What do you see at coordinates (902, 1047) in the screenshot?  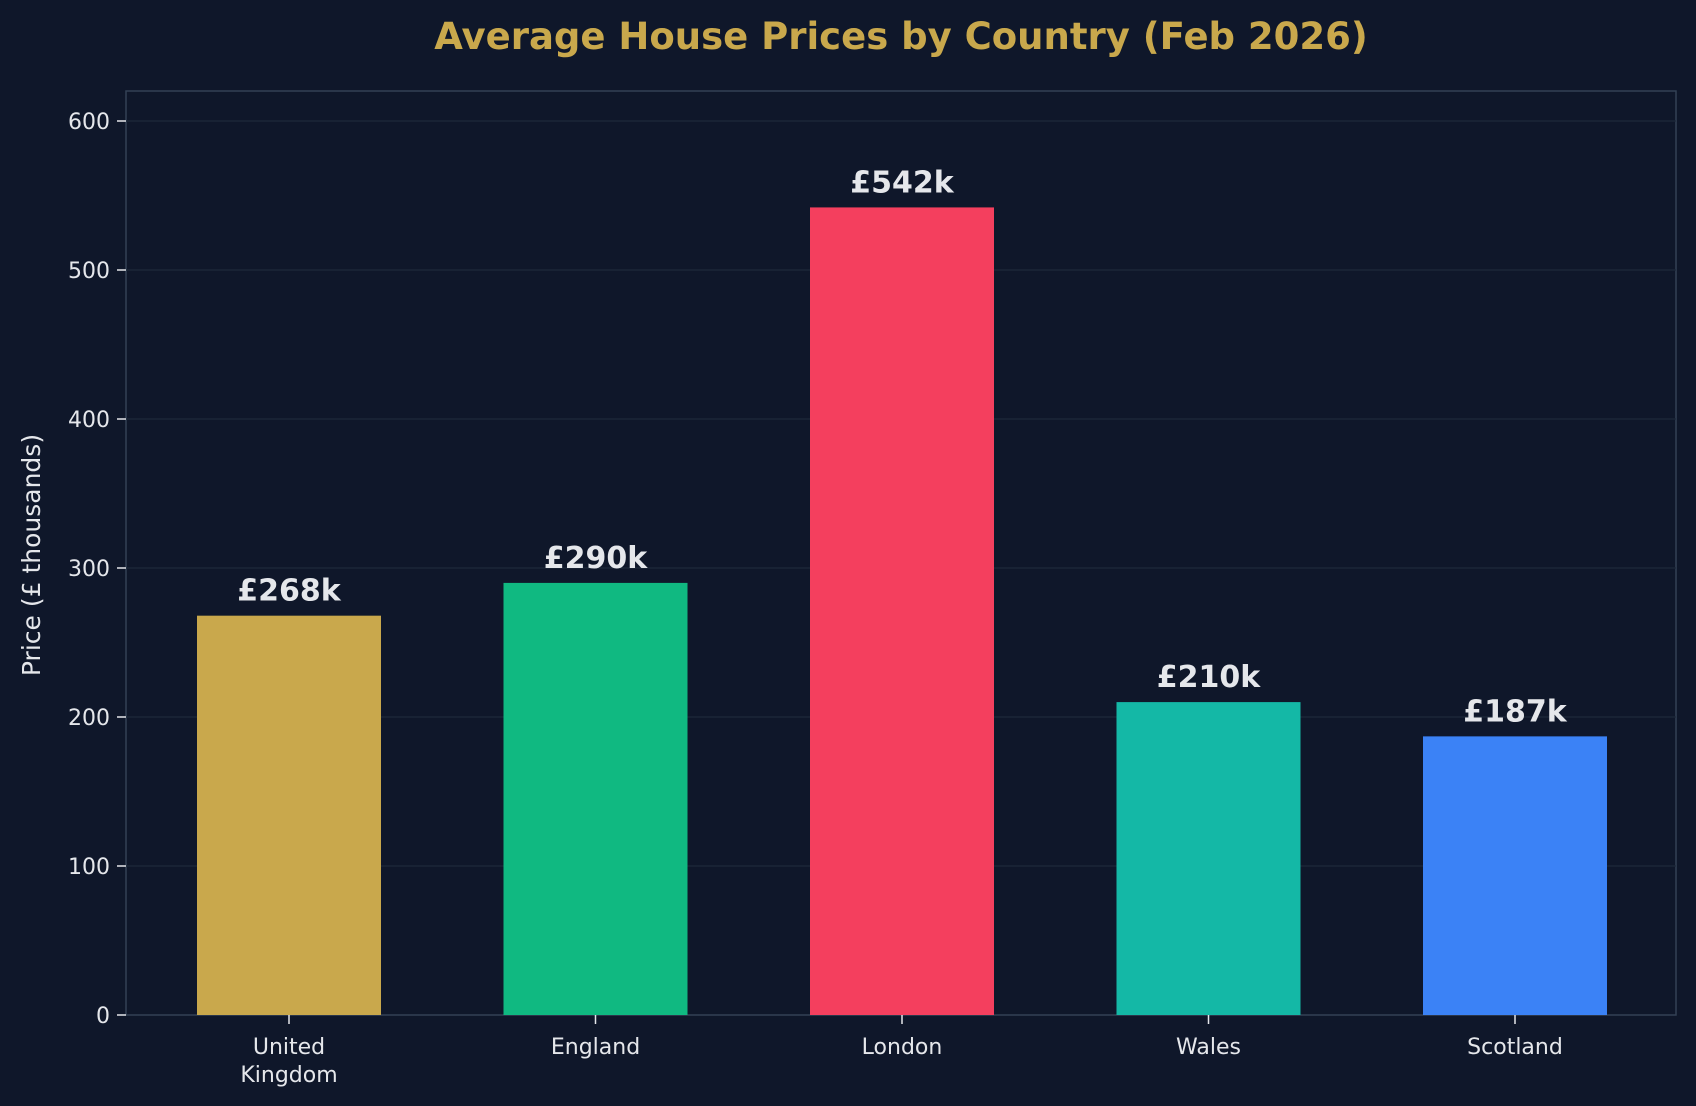 I see `x-tick-label: London` at bounding box center [902, 1047].